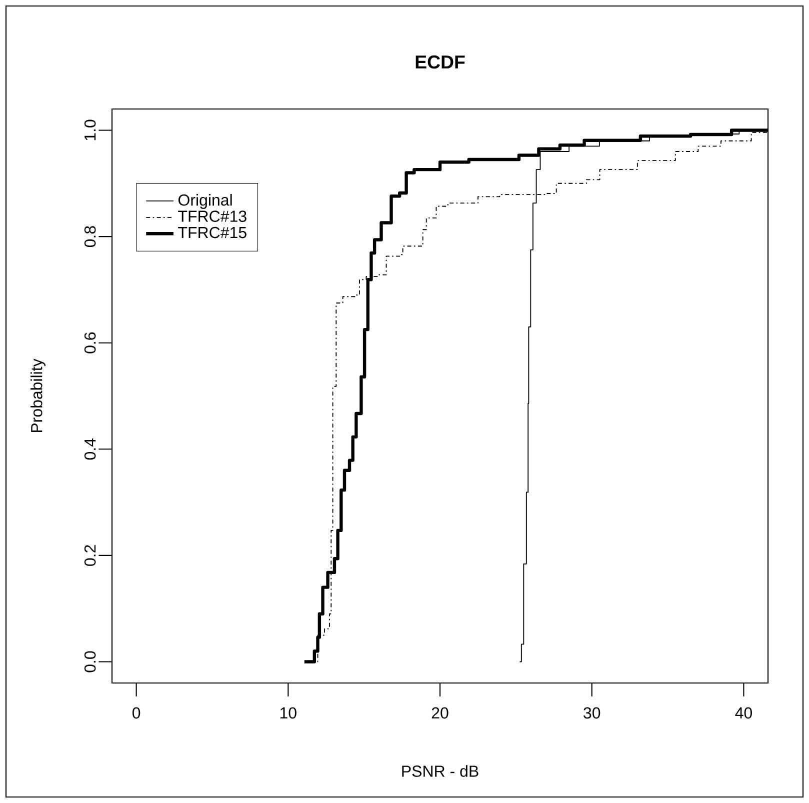  What do you see at coordinates (90, 130) in the screenshot?
I see `y-tick-label: 1.0` at bounding box center [90, 130].